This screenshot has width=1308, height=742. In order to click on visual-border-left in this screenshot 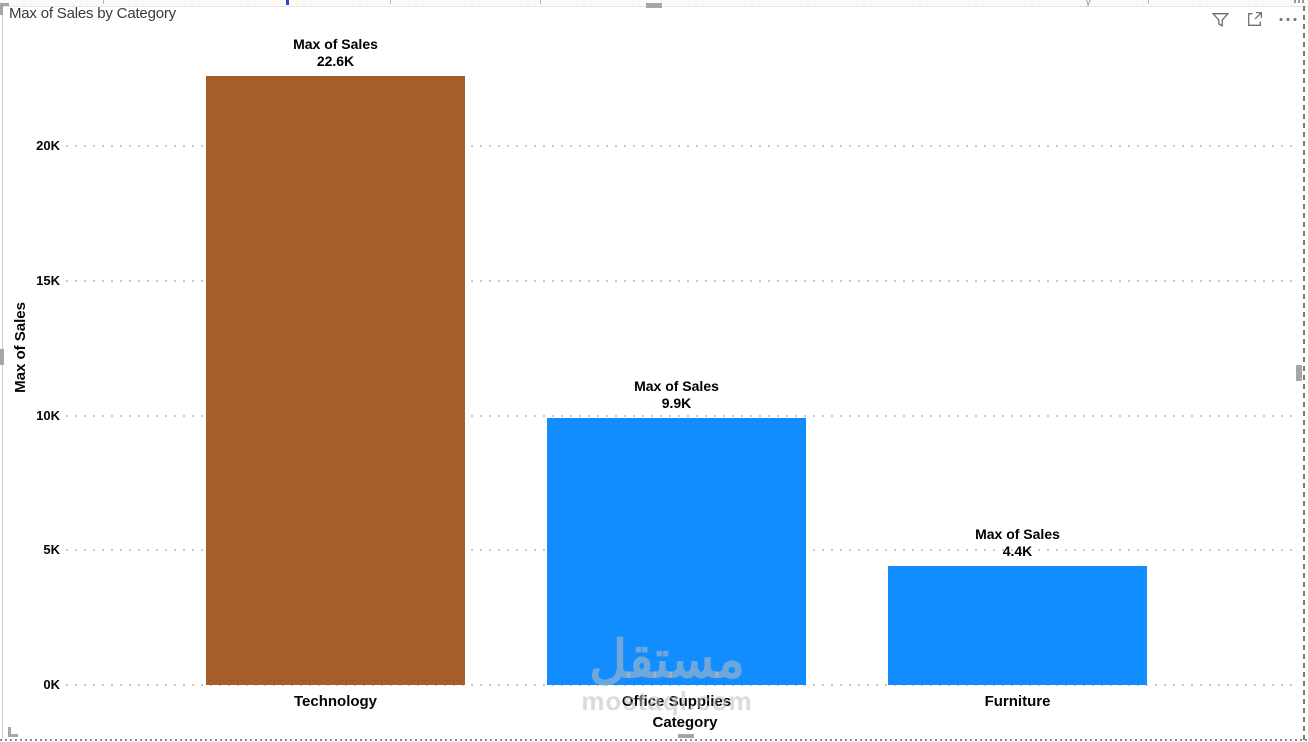, I will do `click(2, 372)`.